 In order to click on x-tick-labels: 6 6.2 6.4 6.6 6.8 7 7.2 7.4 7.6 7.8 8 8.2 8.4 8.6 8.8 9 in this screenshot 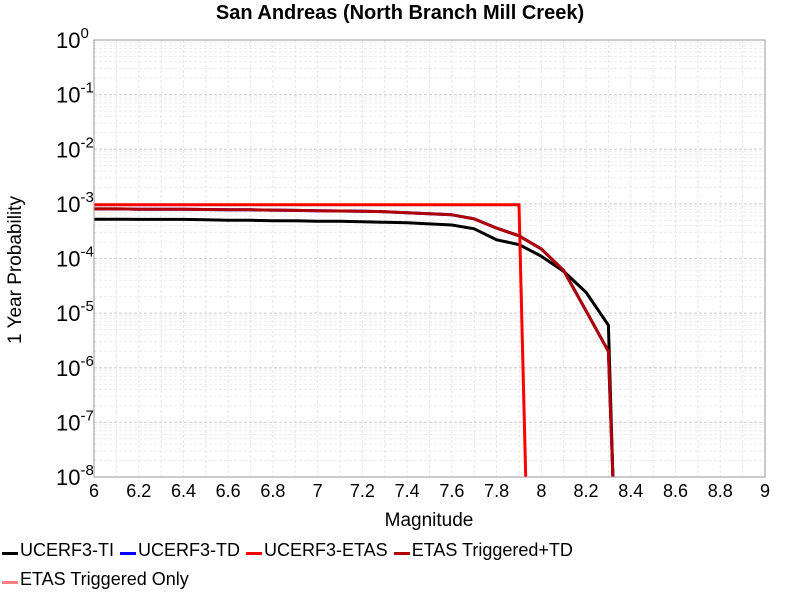, I will do `click(429, 491)`.